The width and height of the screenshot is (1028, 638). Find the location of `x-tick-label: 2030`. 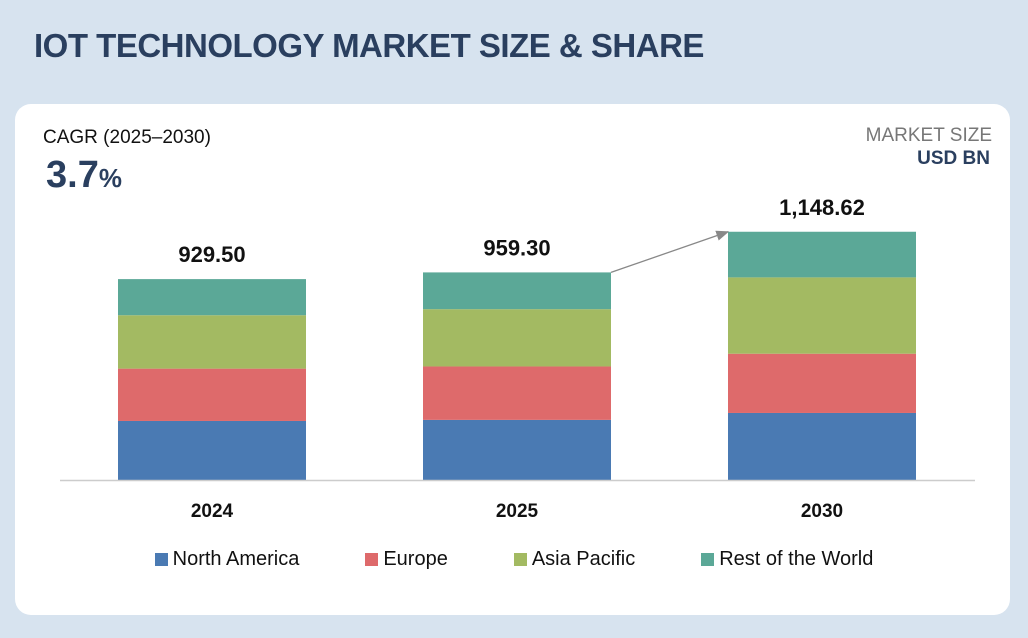

x-tick-label: 2030 is located at coordinates (822, 511).